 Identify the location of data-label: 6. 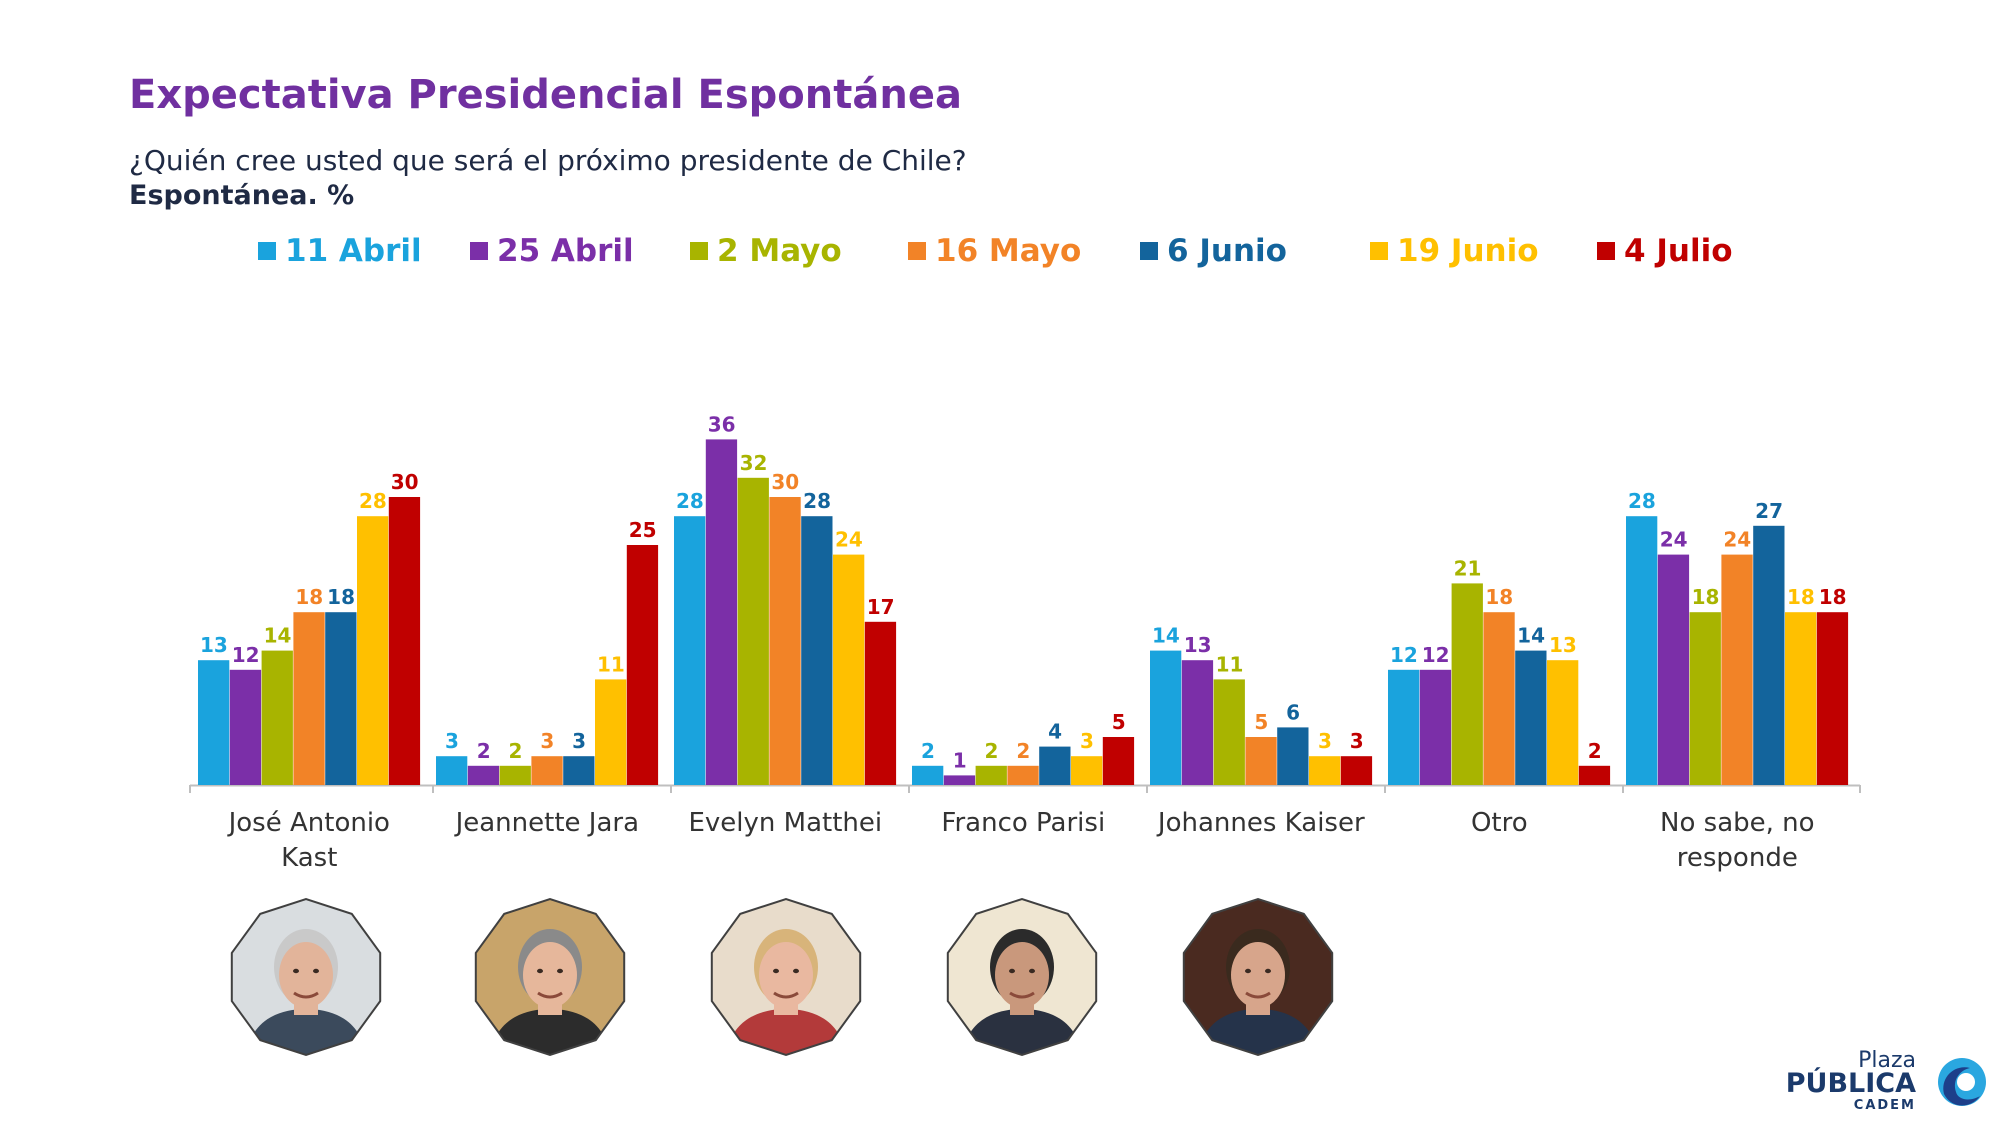
(1293, 712).